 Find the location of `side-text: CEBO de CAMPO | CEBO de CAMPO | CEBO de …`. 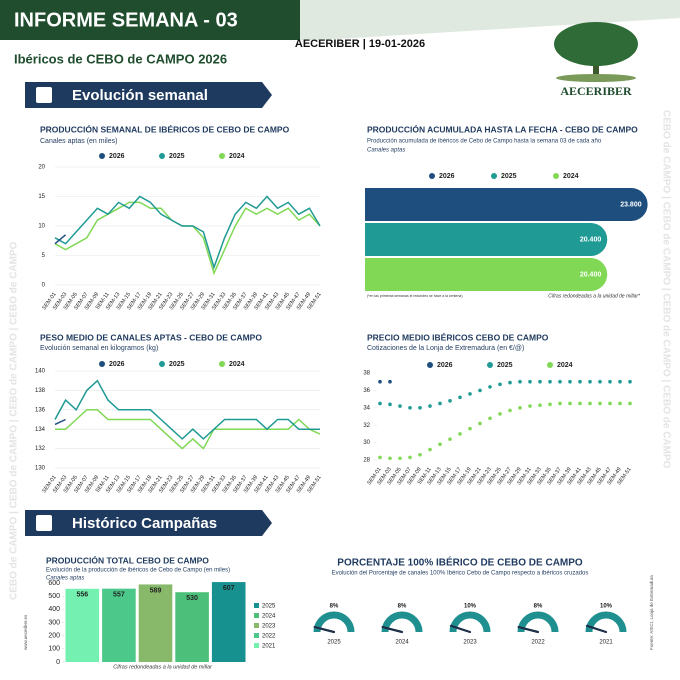

side-text: CEBO de CAMPO | CEBO de CAMPO | CEBO de … is located at coordinates (665, 289).